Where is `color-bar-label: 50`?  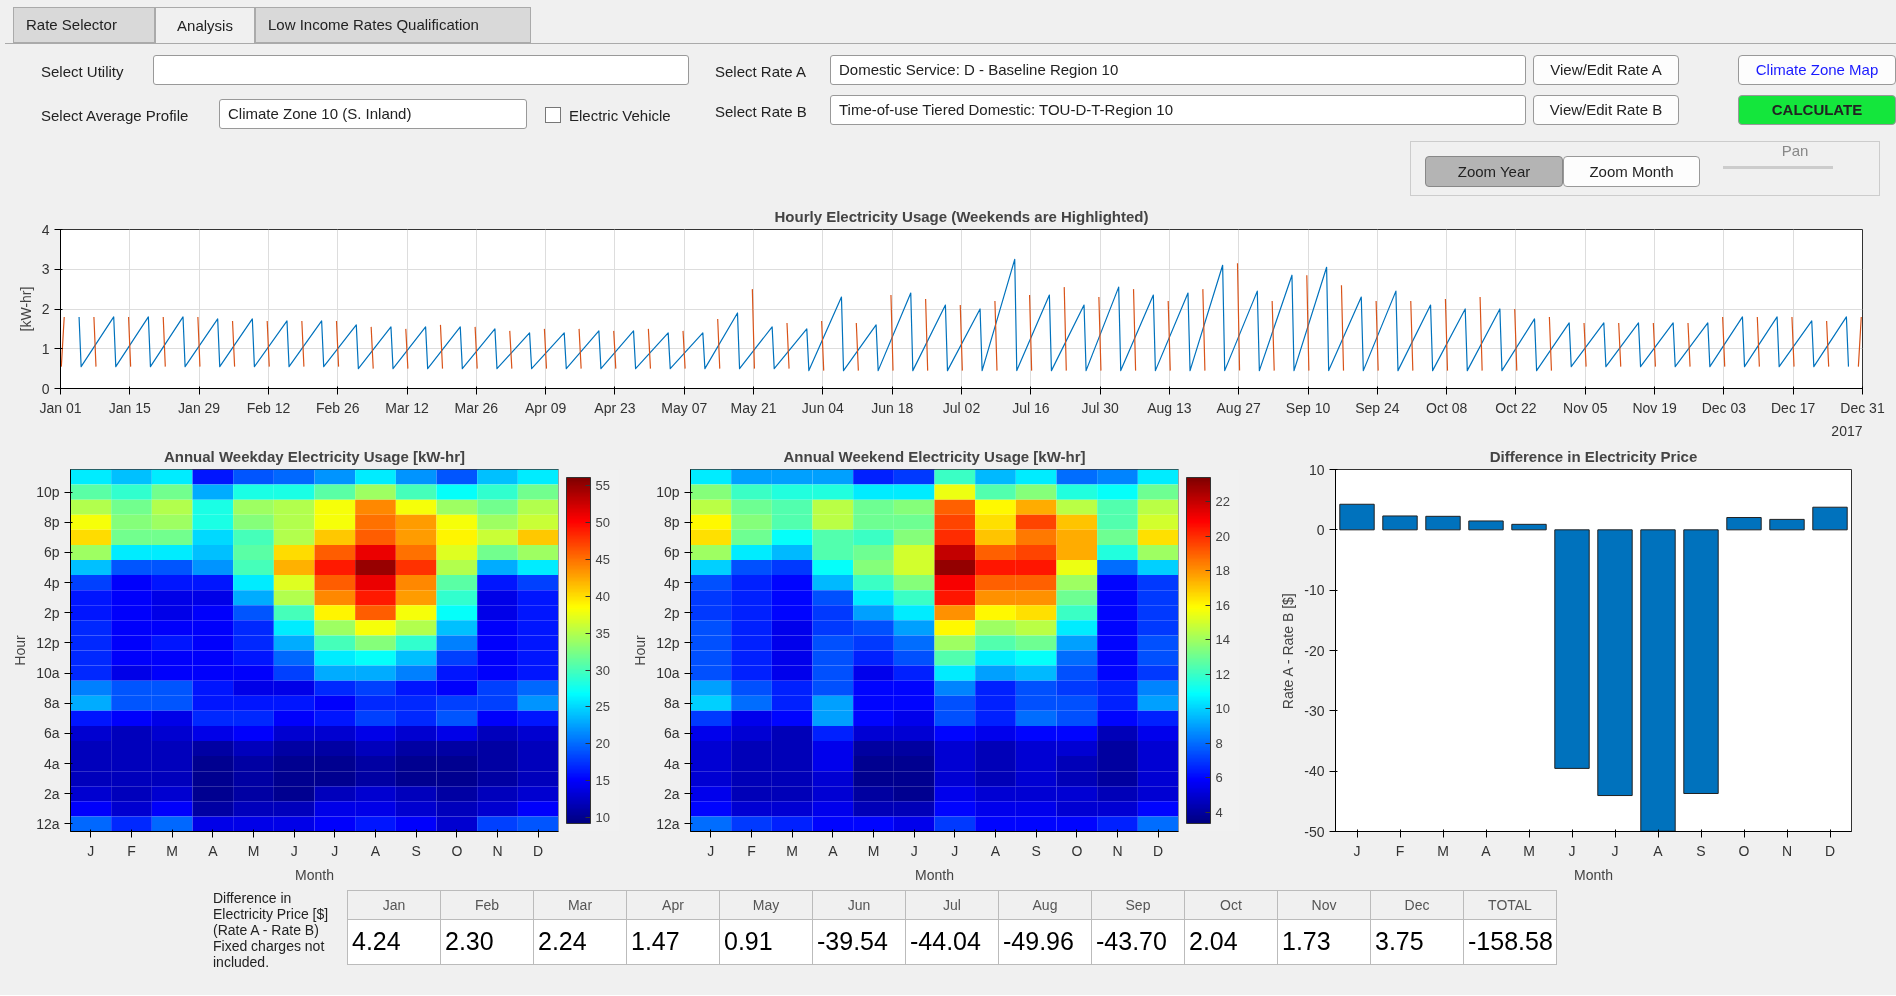 color-bar-label: 50 is located at coordinates (602, 522).